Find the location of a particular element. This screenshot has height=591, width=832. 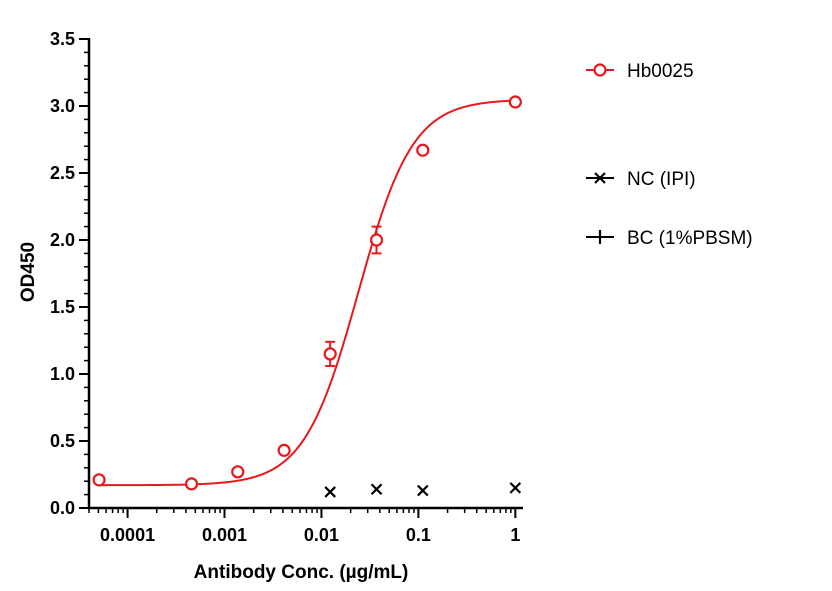

legend-item: Hb0025 is located at coordinates (640, 71).